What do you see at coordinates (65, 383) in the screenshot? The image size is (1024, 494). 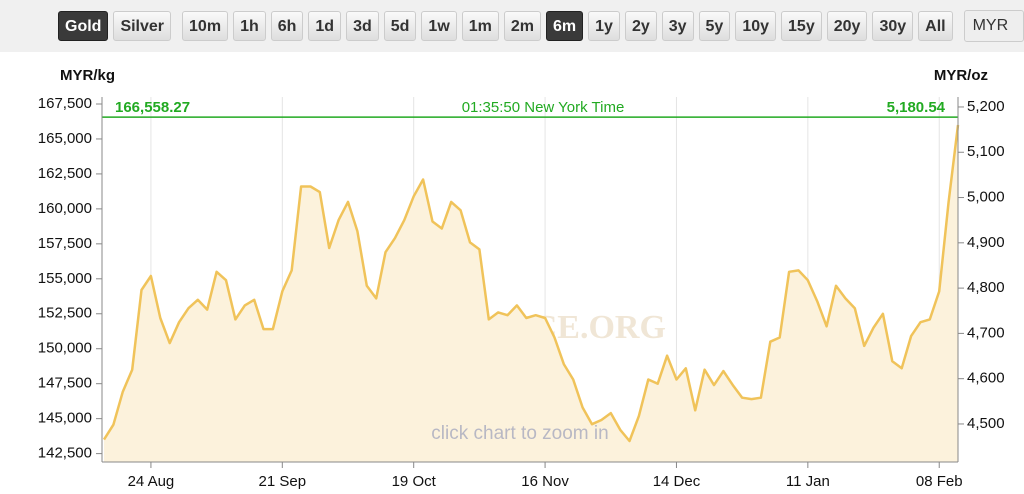 I see `y-tick-label: 147,500` at bounding box center [65, 383].